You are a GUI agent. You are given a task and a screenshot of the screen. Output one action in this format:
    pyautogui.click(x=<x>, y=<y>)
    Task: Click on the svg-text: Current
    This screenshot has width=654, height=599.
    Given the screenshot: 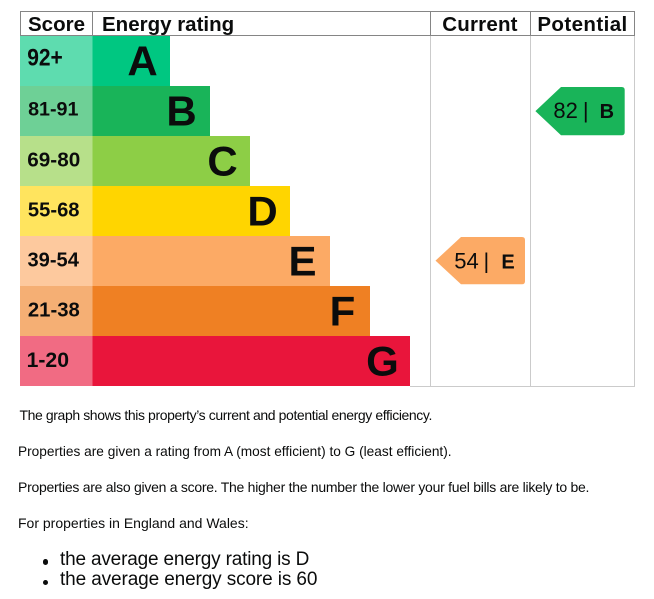 What is the action you would take?
    pyautogui.click(x=479, y=24)
    